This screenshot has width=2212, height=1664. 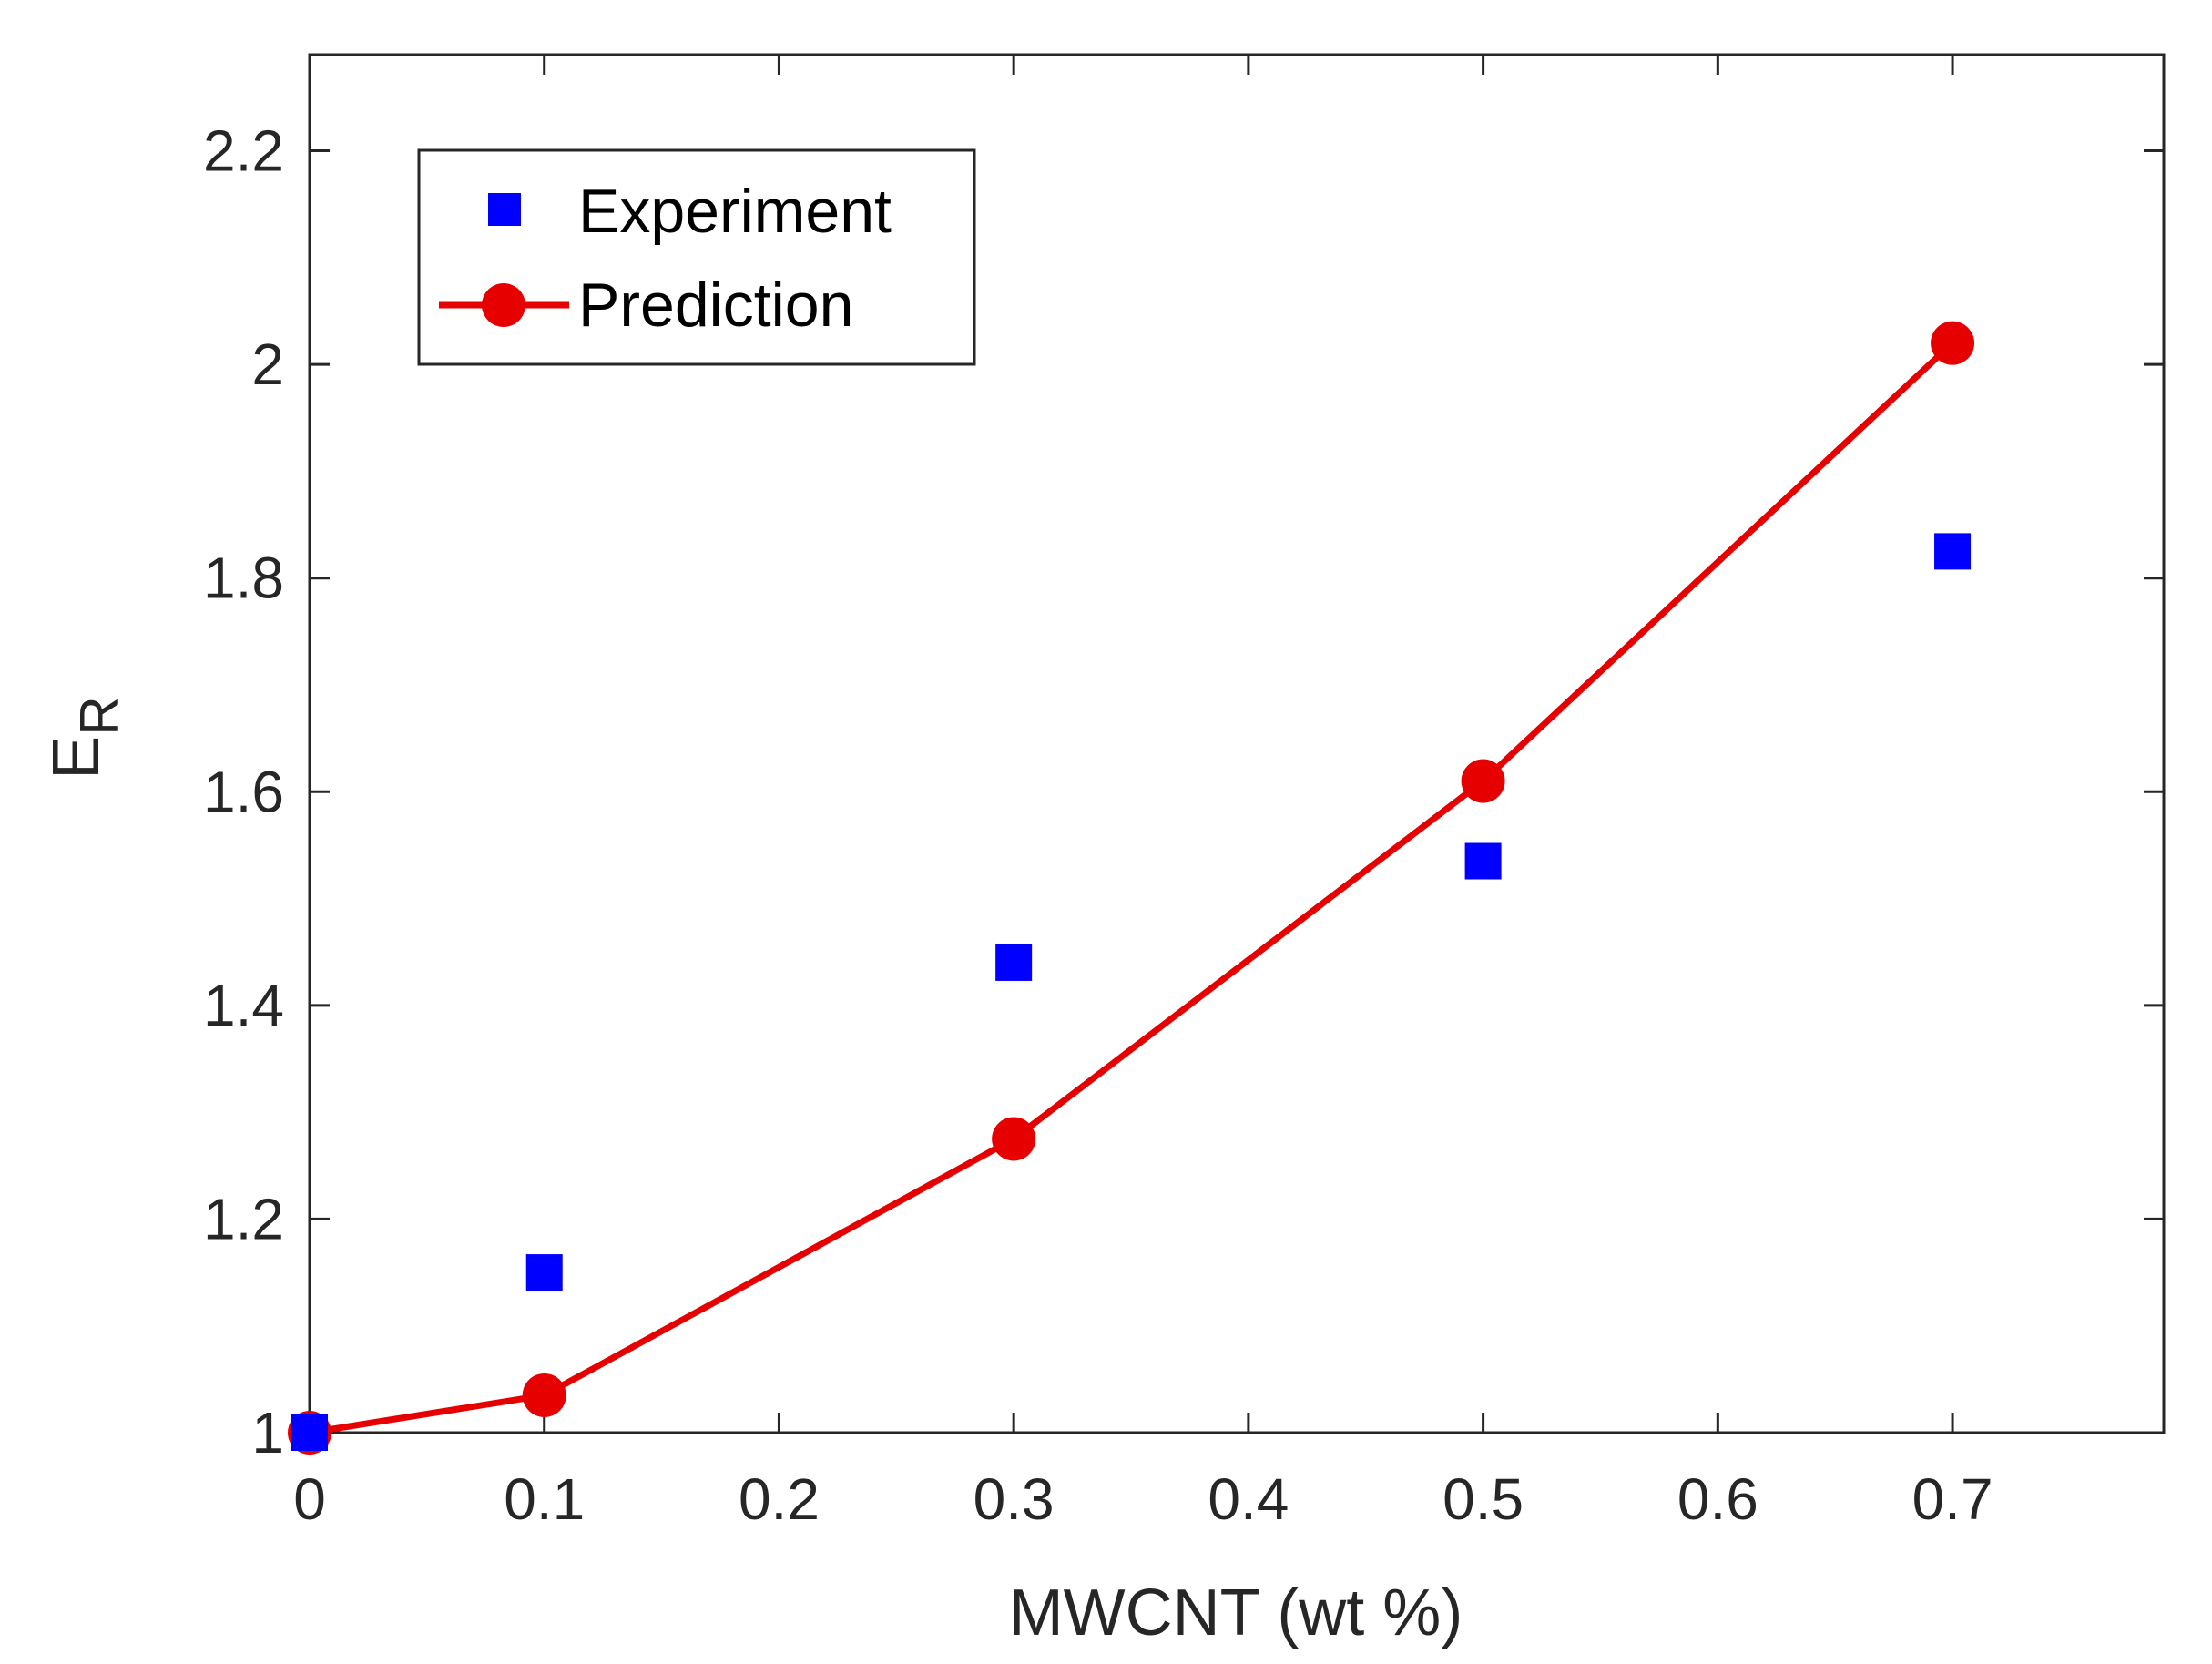 What do you see at coordinates (544, 1499) in the screenshot?
I see `x-tick-label: 0.1` at bounding box center [544, 1499].